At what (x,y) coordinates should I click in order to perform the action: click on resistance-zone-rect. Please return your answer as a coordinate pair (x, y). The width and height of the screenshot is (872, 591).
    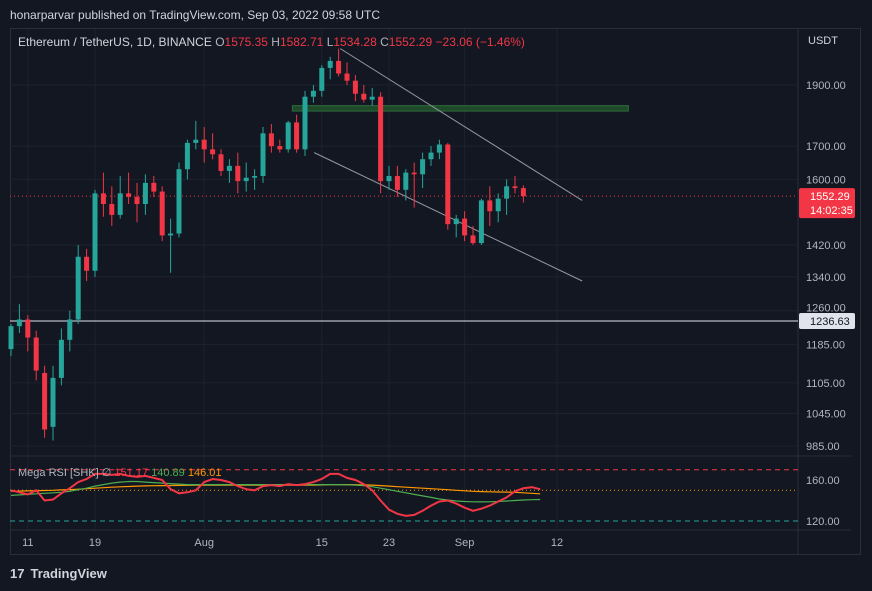
    Looking at the image, I should click on (460, 108).